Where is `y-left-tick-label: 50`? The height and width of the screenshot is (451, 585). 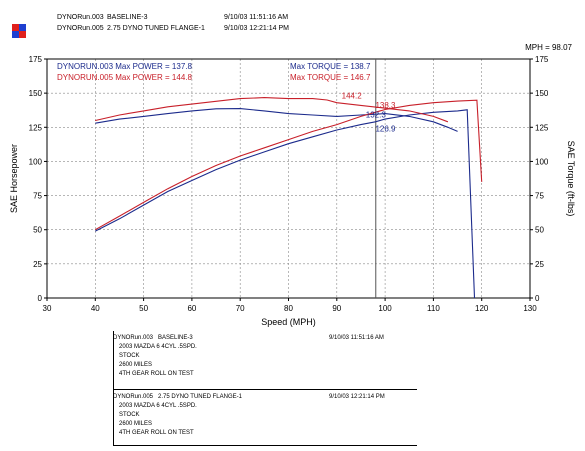 y-left-tick-label: 50 is located at coordinates (37, 230).